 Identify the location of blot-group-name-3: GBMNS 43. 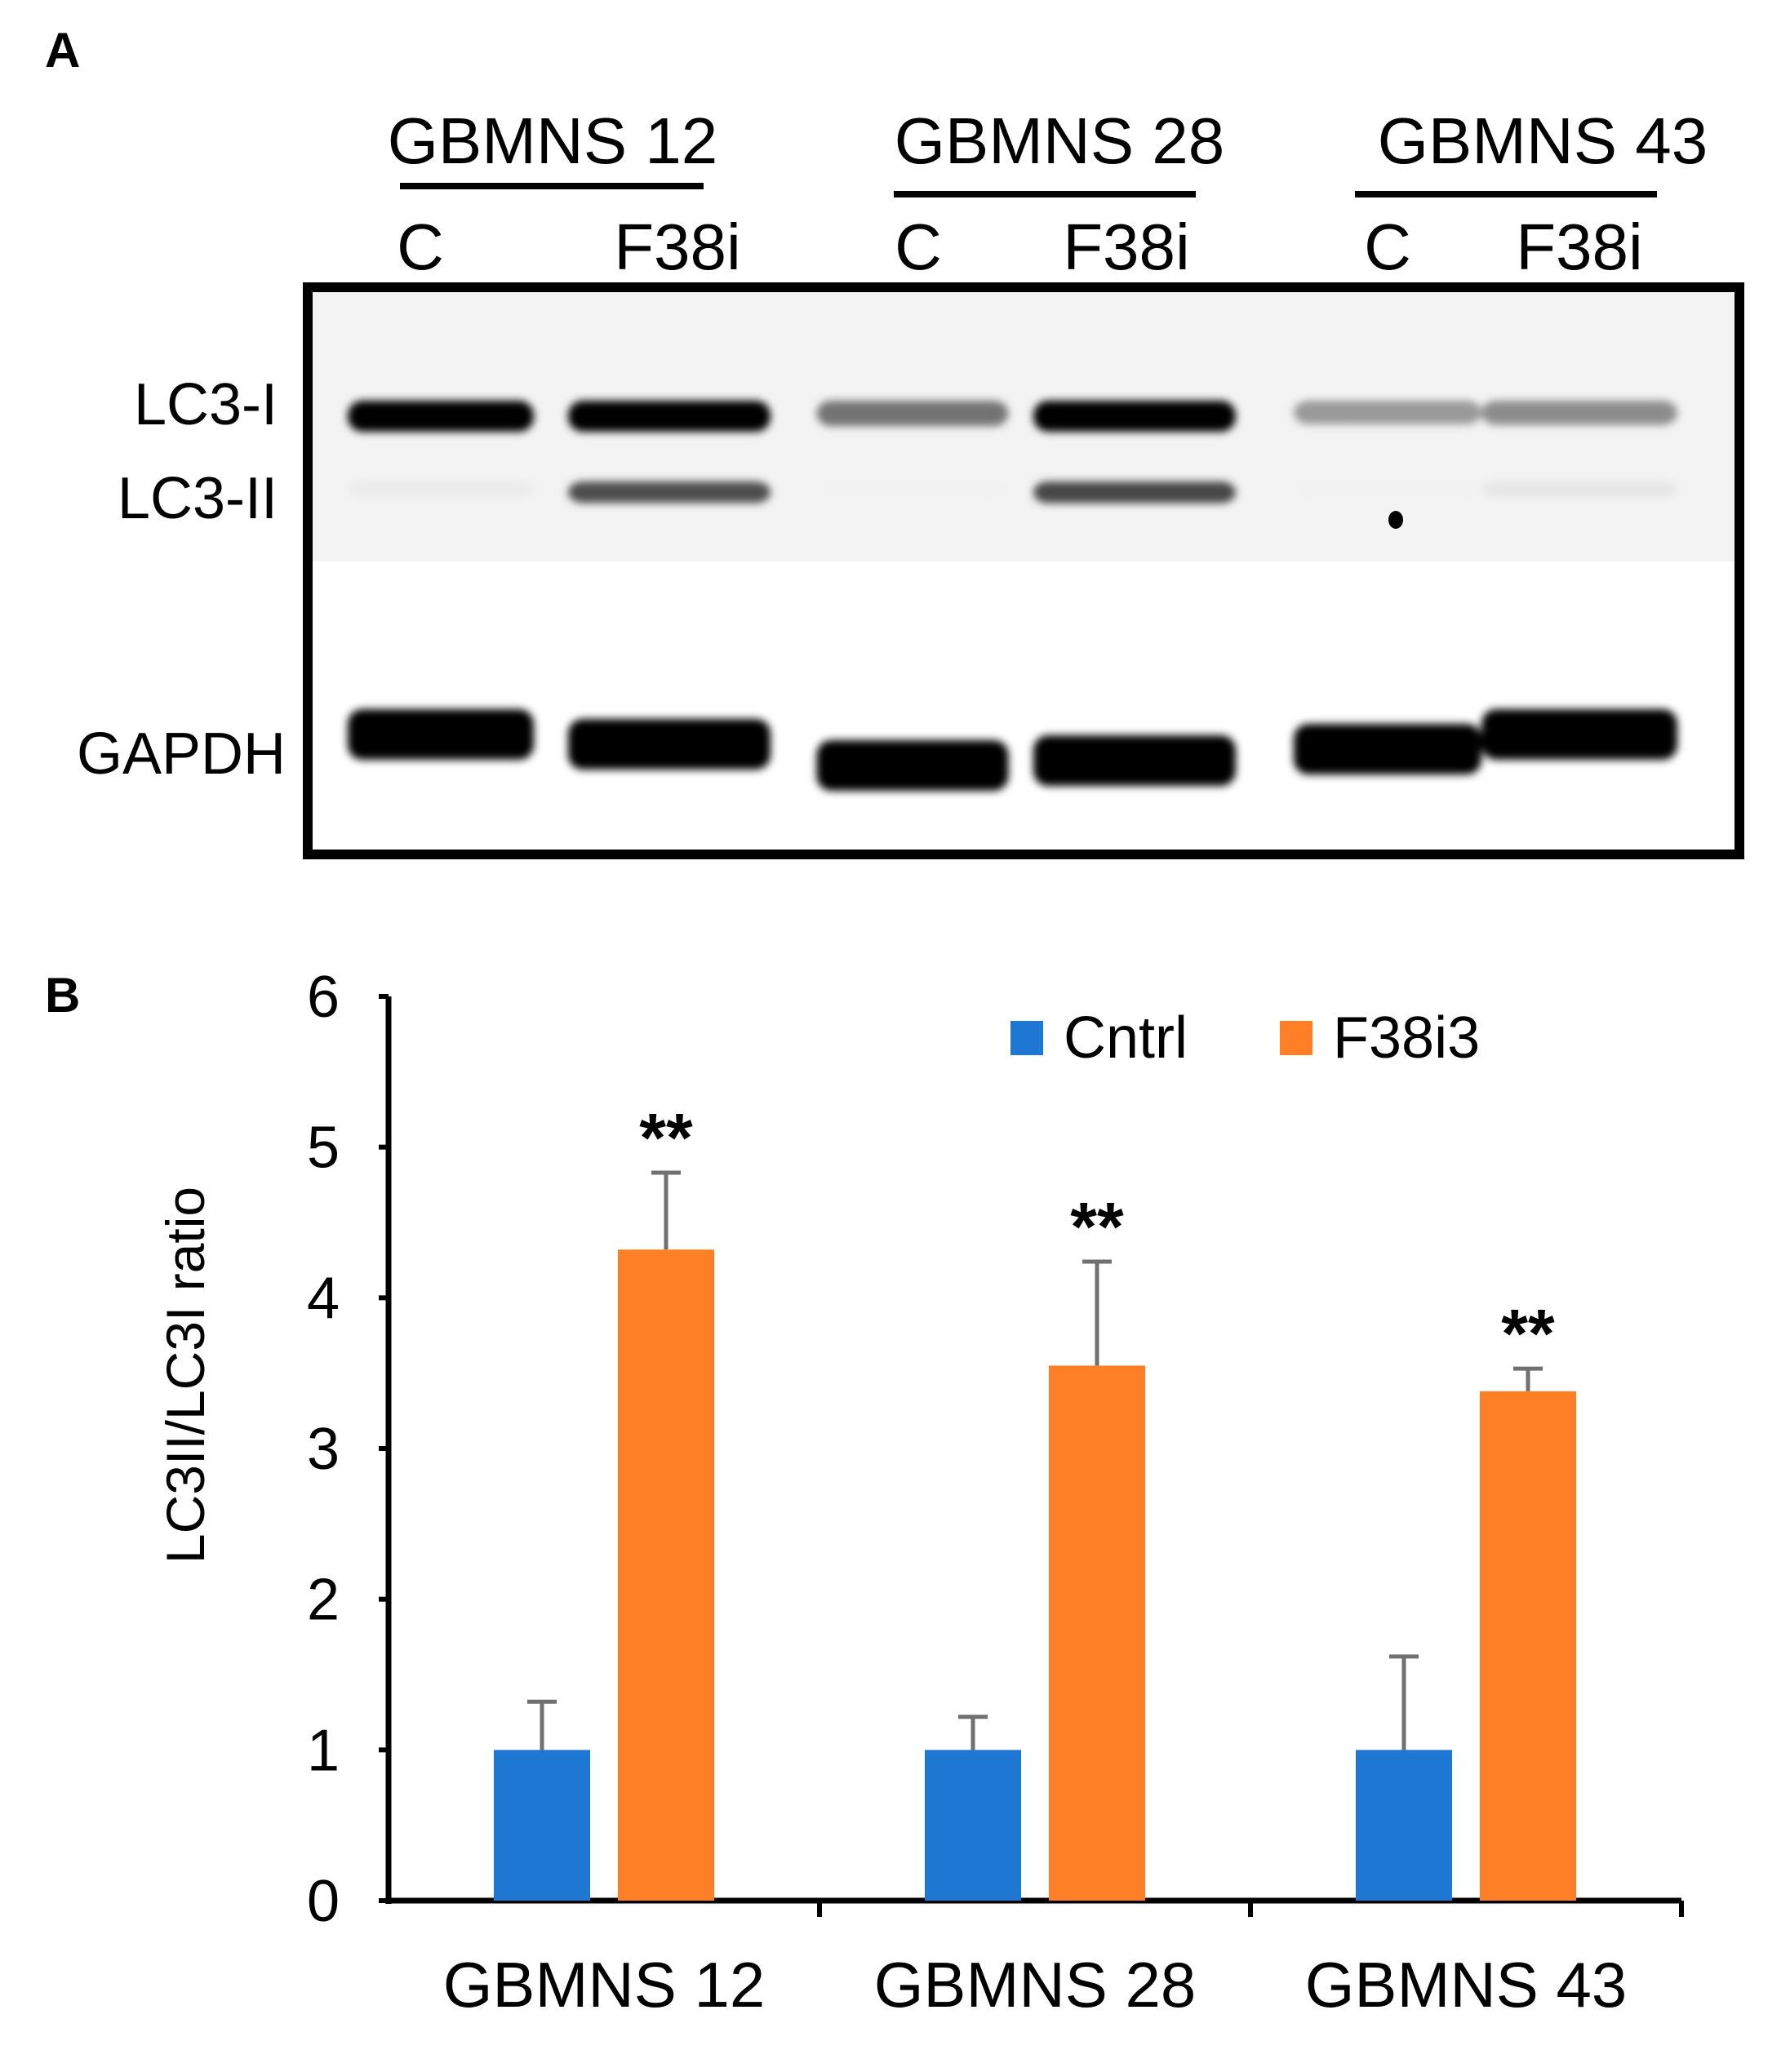
(1543, 140).